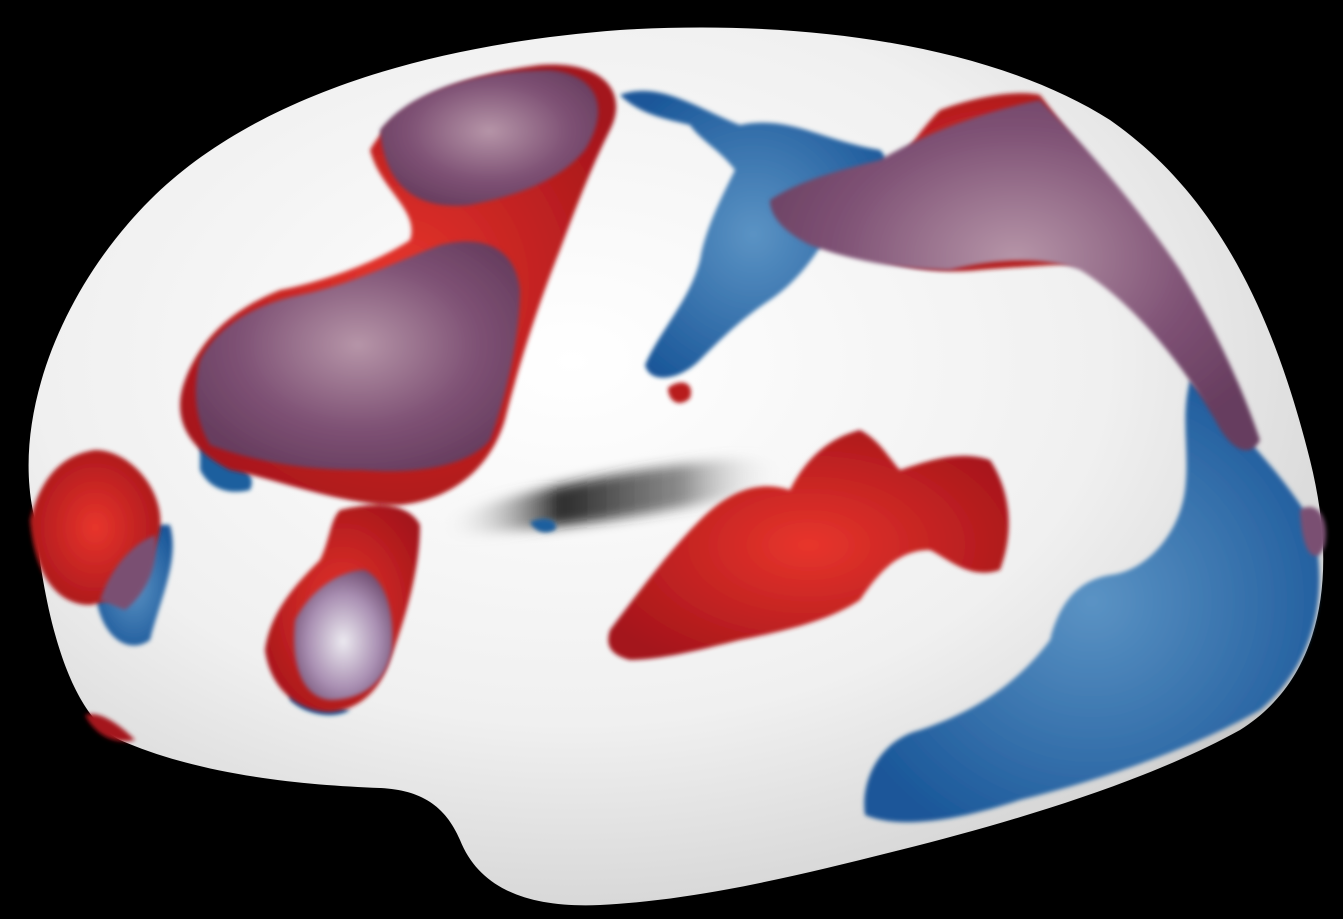  What do you see at coordinates (1313, 531) in the screenshot?
I see `overlap-region-occipital` at bounding box center [1313, 531].